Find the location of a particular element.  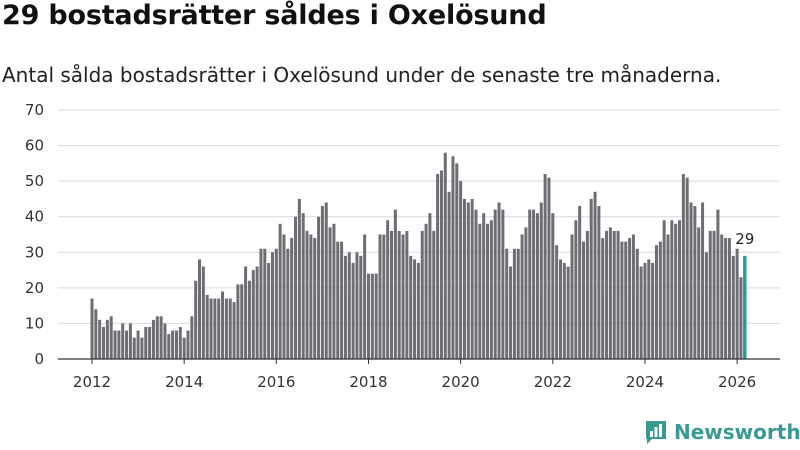

y-tick-label: 50 is located at coordinates (34, 181).